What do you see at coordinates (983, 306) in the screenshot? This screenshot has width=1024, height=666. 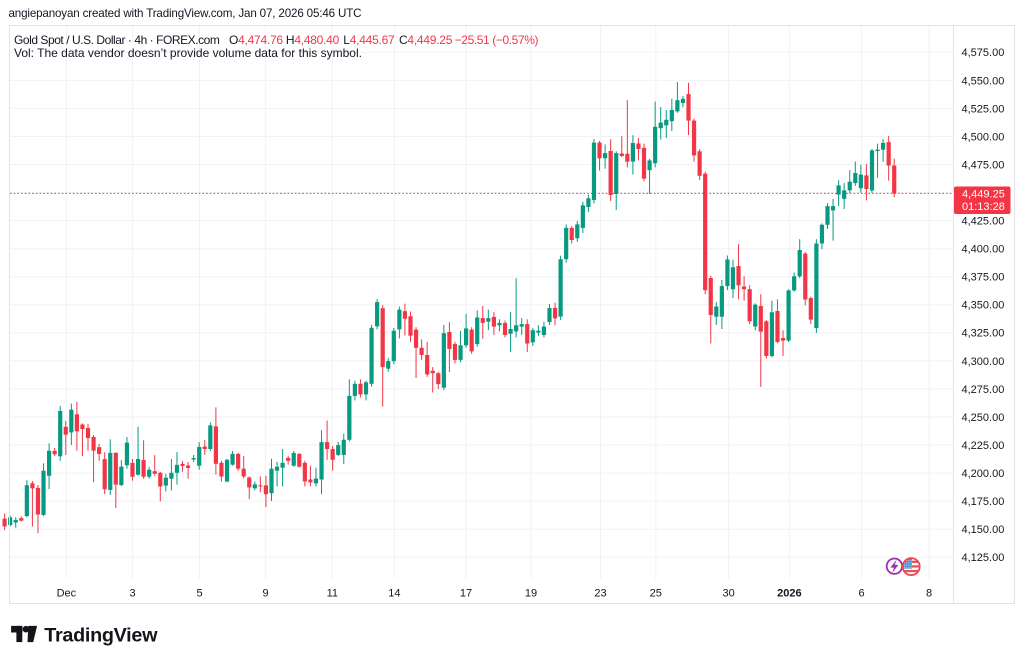 I see `svg-text: 4,350.00` at bounding box center [983, 306].